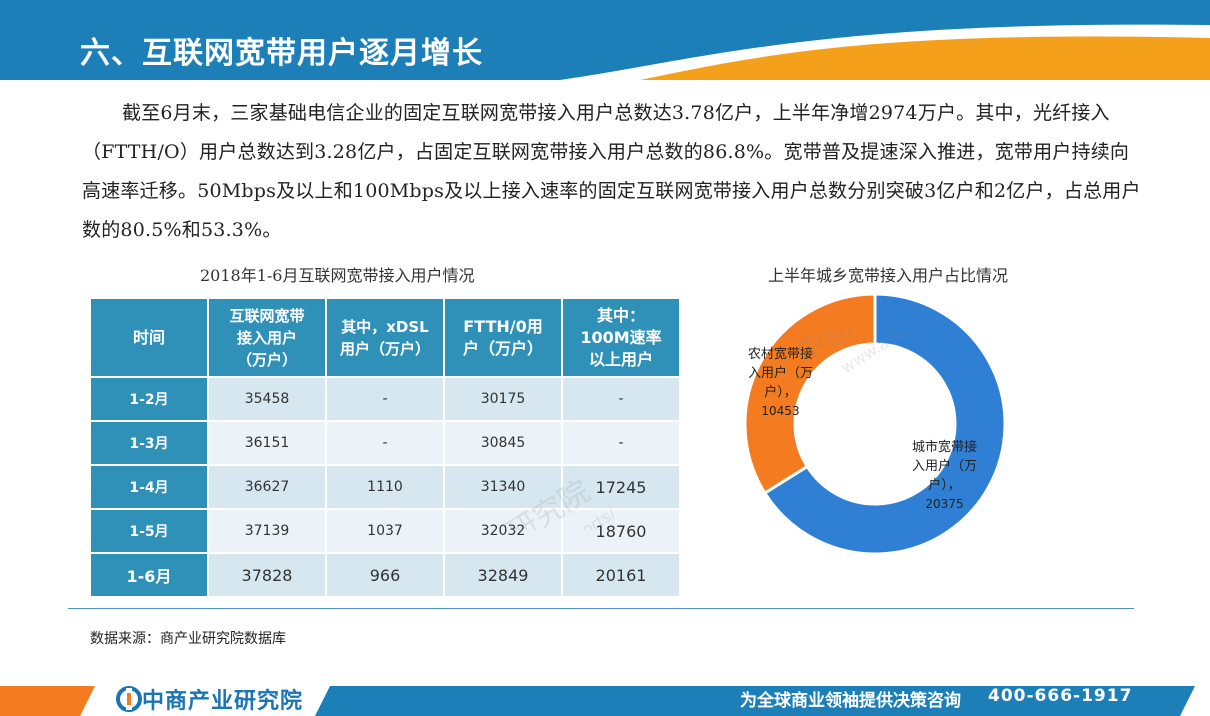 The image size is (1210, 716). I want to click on cell-ftth: 31340, so click(503, 487).